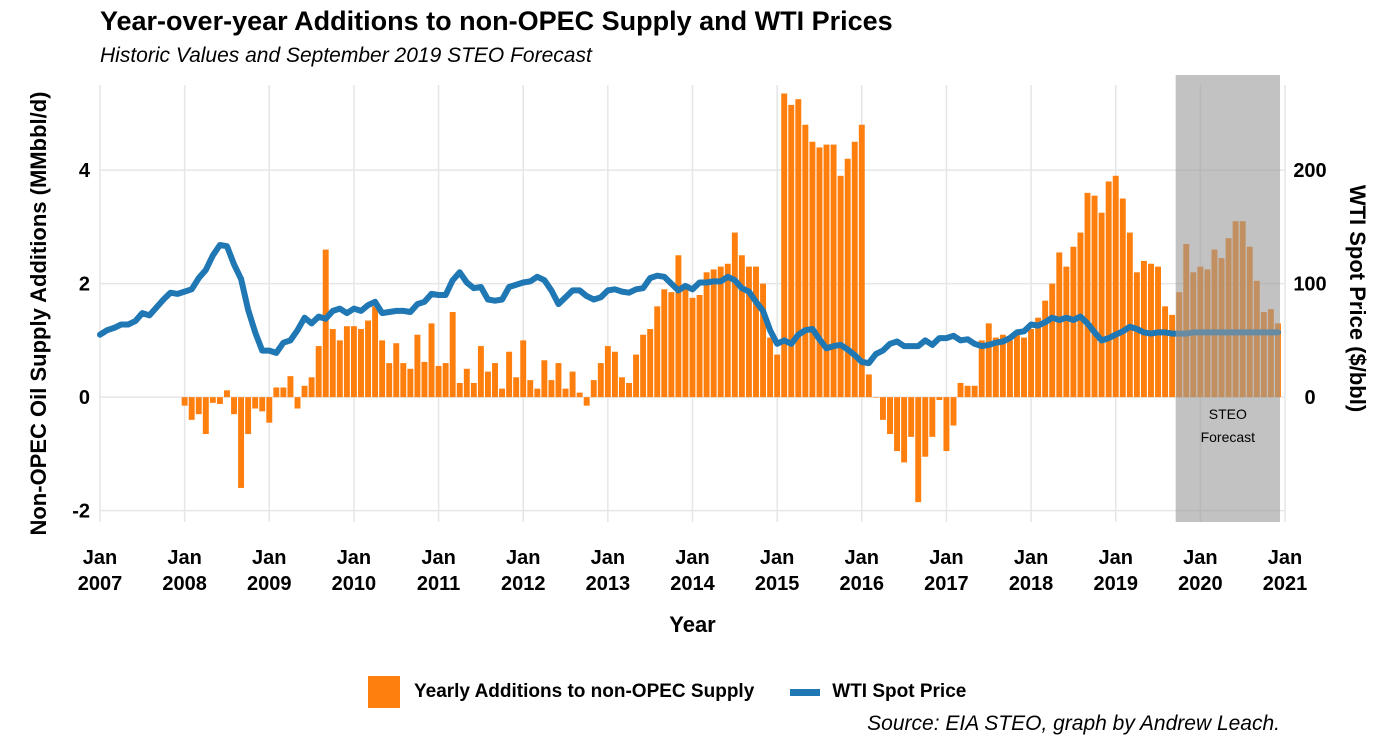 This screenshot has height=750, width=1400. I want to click on forecast-label-line1: STEO, so click(1228, 414).